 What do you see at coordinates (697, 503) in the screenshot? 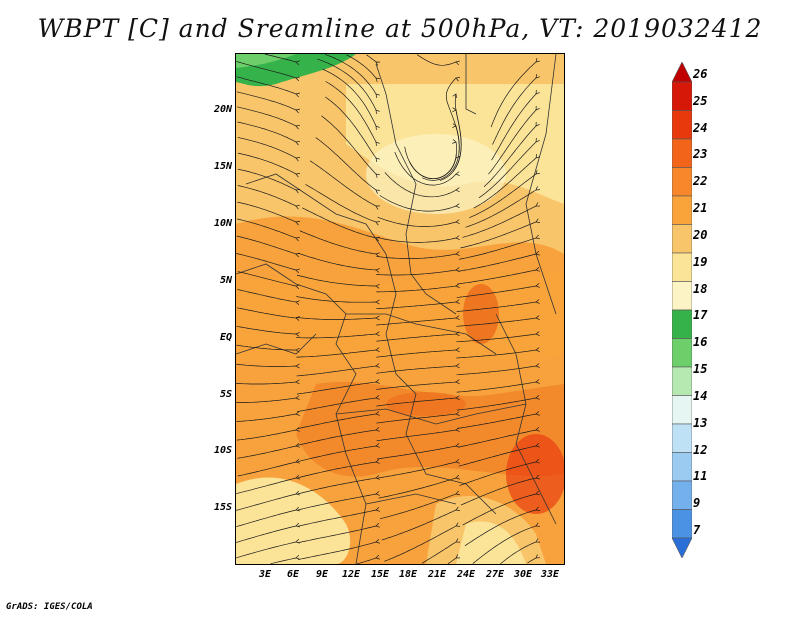
I see `colorbar-label: 9` at bounding box center [697, 503].